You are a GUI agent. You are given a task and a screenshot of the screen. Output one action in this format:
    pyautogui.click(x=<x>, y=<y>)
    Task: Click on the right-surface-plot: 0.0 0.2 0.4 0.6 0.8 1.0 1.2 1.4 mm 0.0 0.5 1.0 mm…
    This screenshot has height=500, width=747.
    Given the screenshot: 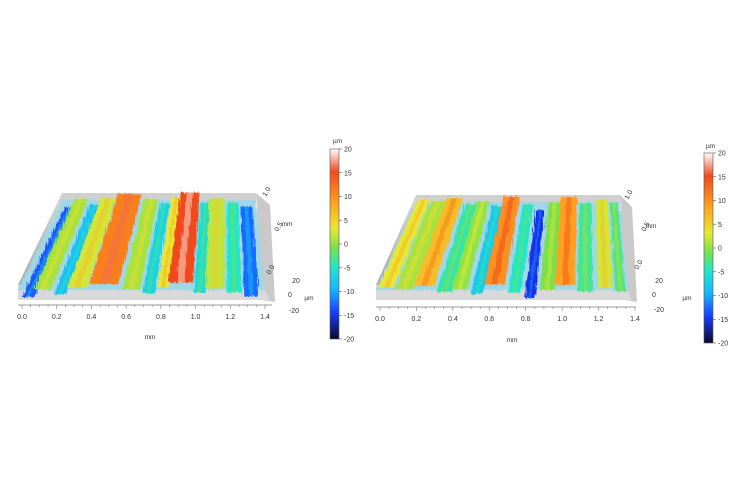 What is the action you would take?
    pyautogui.click(x=533, y=266)
    